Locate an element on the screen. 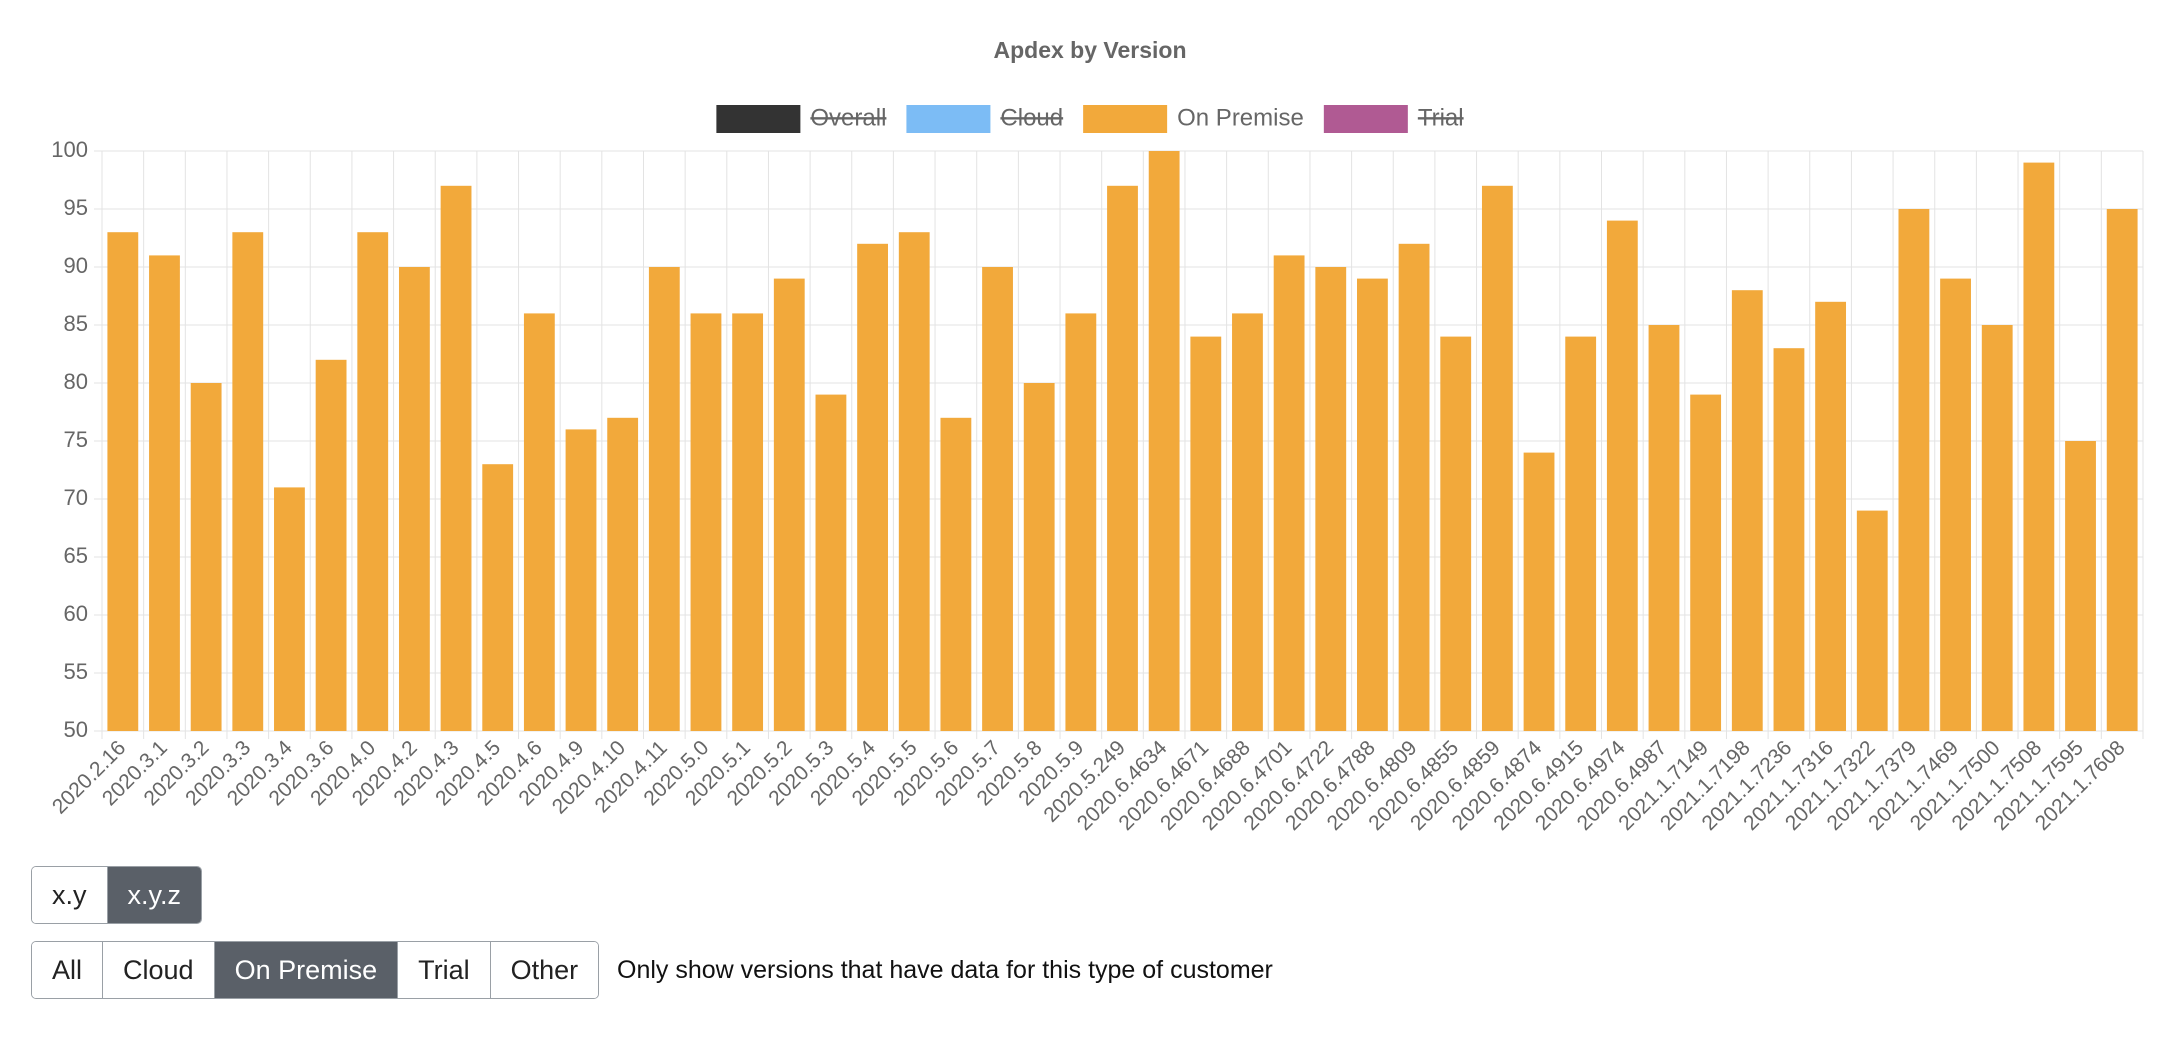 Image resolution: width=2172 pixels, height=1048 pixels. toggle-button: x.y.z is located at coordinates (154, 895).